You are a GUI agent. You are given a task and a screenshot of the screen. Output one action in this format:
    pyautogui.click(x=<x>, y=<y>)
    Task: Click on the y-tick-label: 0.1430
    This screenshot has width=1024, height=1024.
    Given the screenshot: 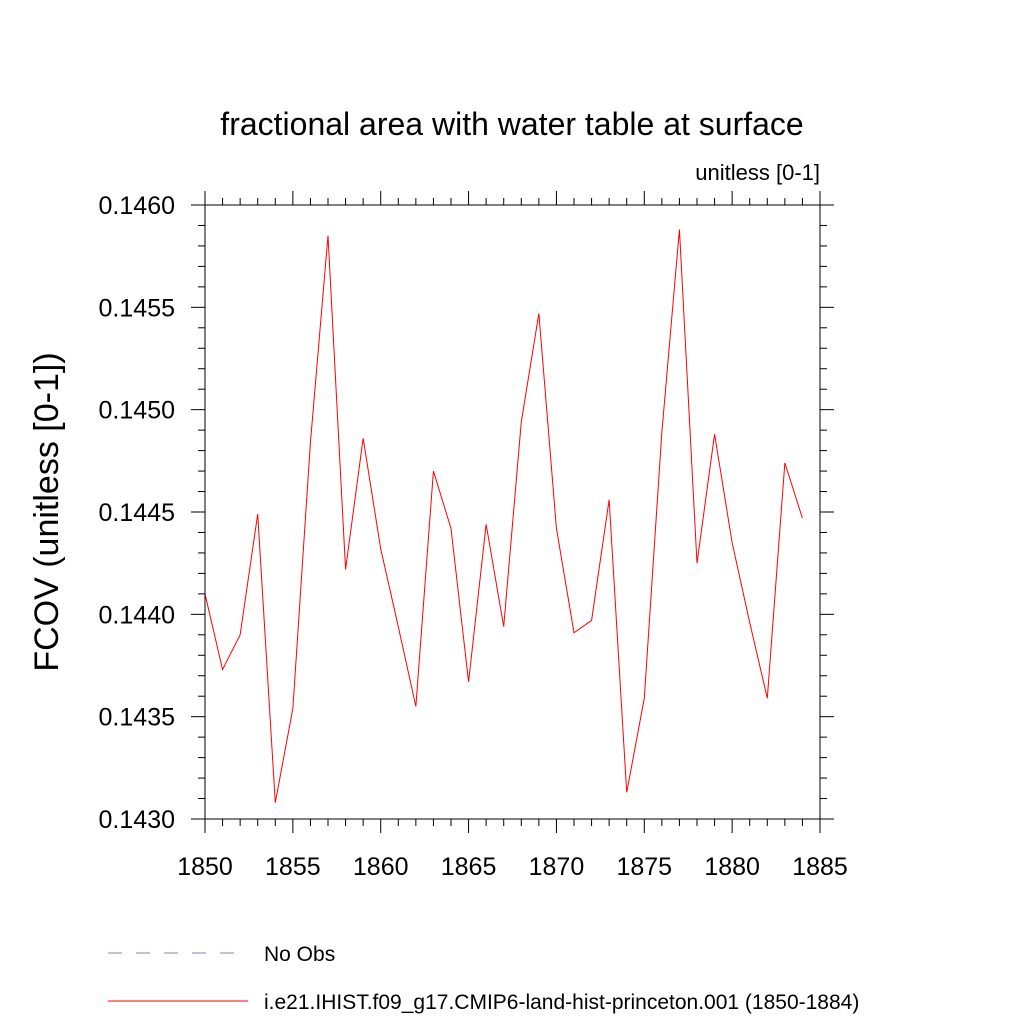 What is the action you would take?
    pyautogui.click(x=137, y=820)
    